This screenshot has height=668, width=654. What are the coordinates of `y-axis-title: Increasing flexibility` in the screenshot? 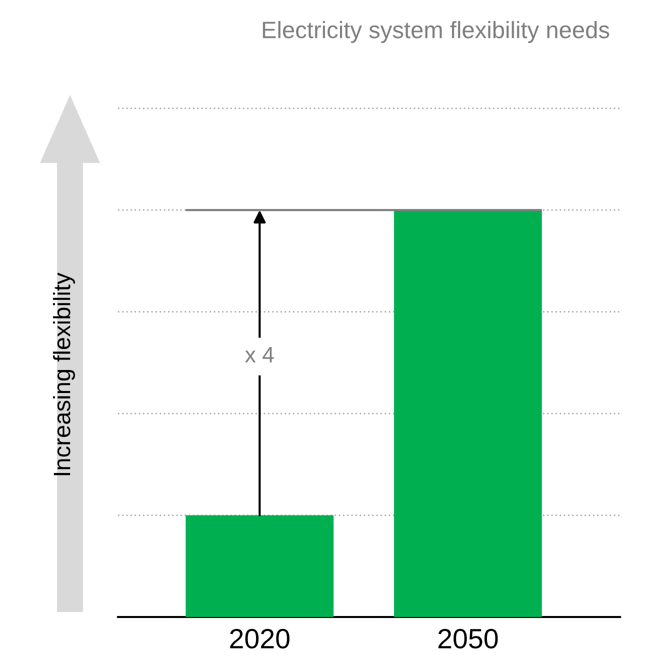 It's located at (64, 374).